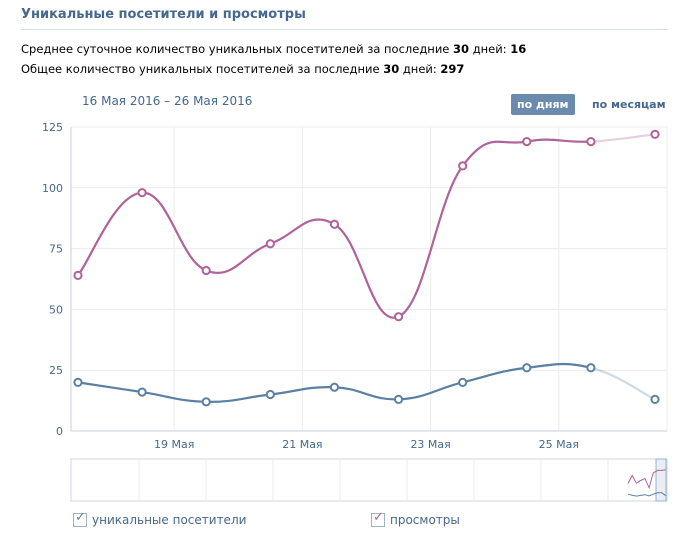 The height and width of the screenshot is (538, 690). I want to click on y-tick-label: 100, so click(52, 188).